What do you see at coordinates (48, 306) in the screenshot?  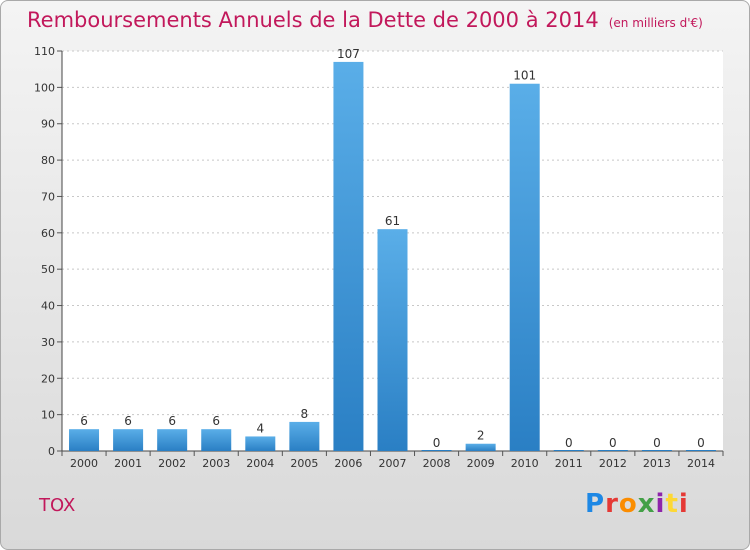 I see `y-tick-label: 40` at bounding box center [48, 306].